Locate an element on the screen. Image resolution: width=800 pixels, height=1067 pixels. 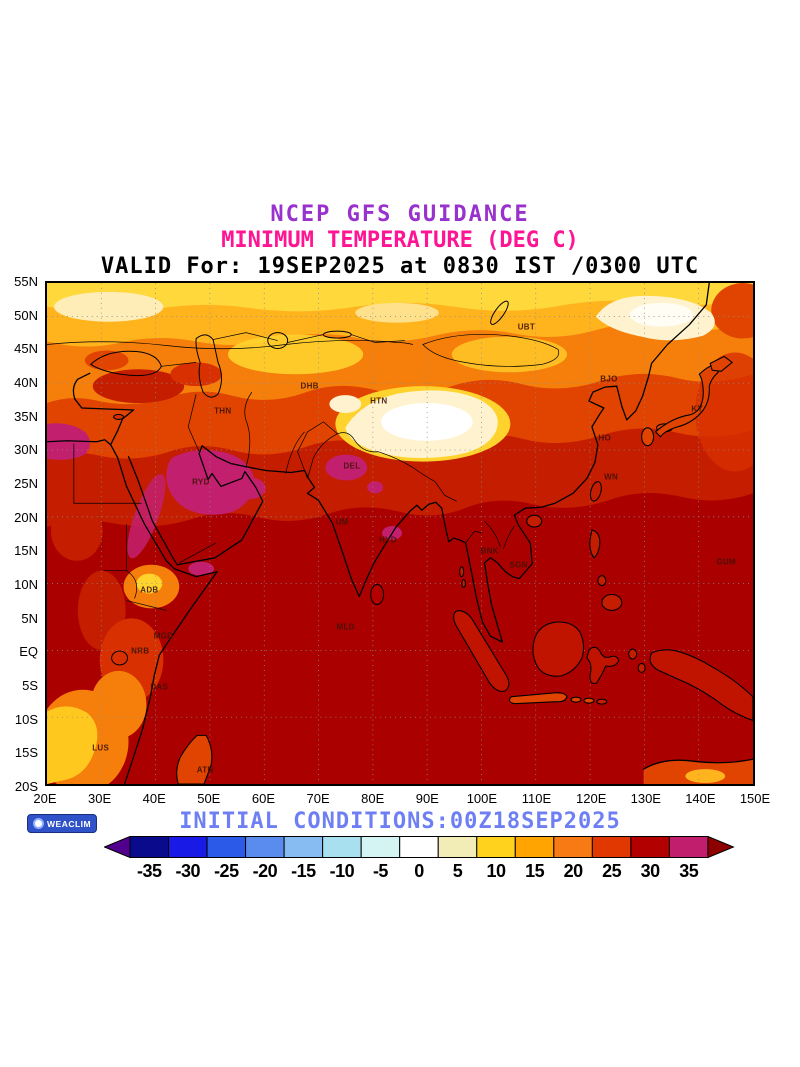
x-axis-label: 50E is located at coordinates (209, 798).